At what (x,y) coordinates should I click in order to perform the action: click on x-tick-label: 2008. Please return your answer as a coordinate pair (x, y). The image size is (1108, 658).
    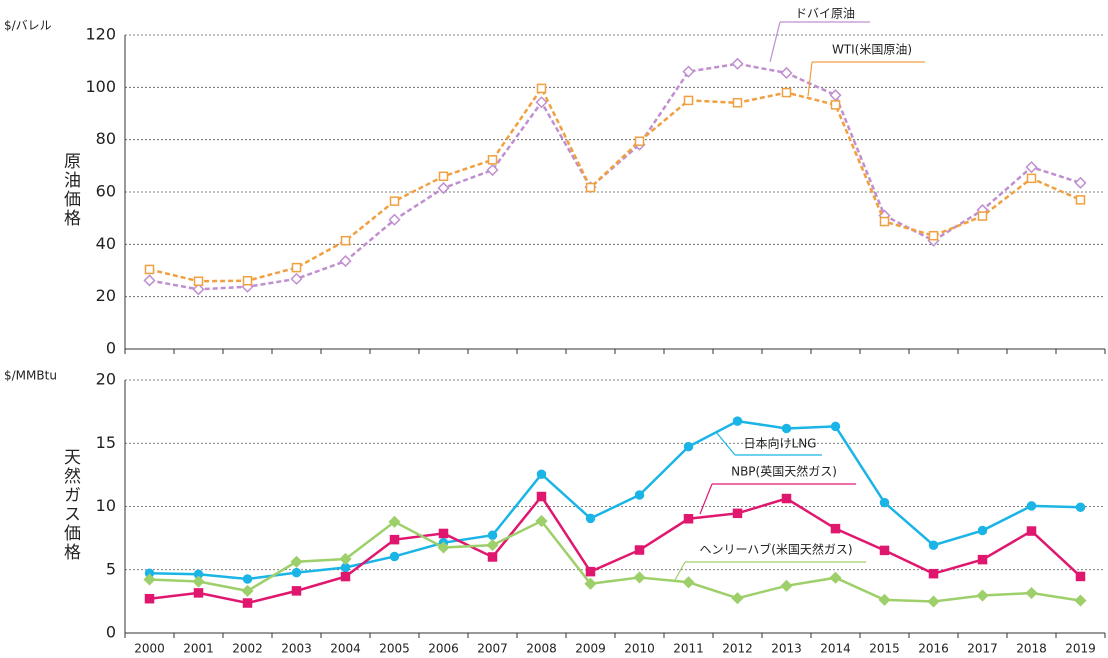
    Looking at the image, I should click on (541, 649).